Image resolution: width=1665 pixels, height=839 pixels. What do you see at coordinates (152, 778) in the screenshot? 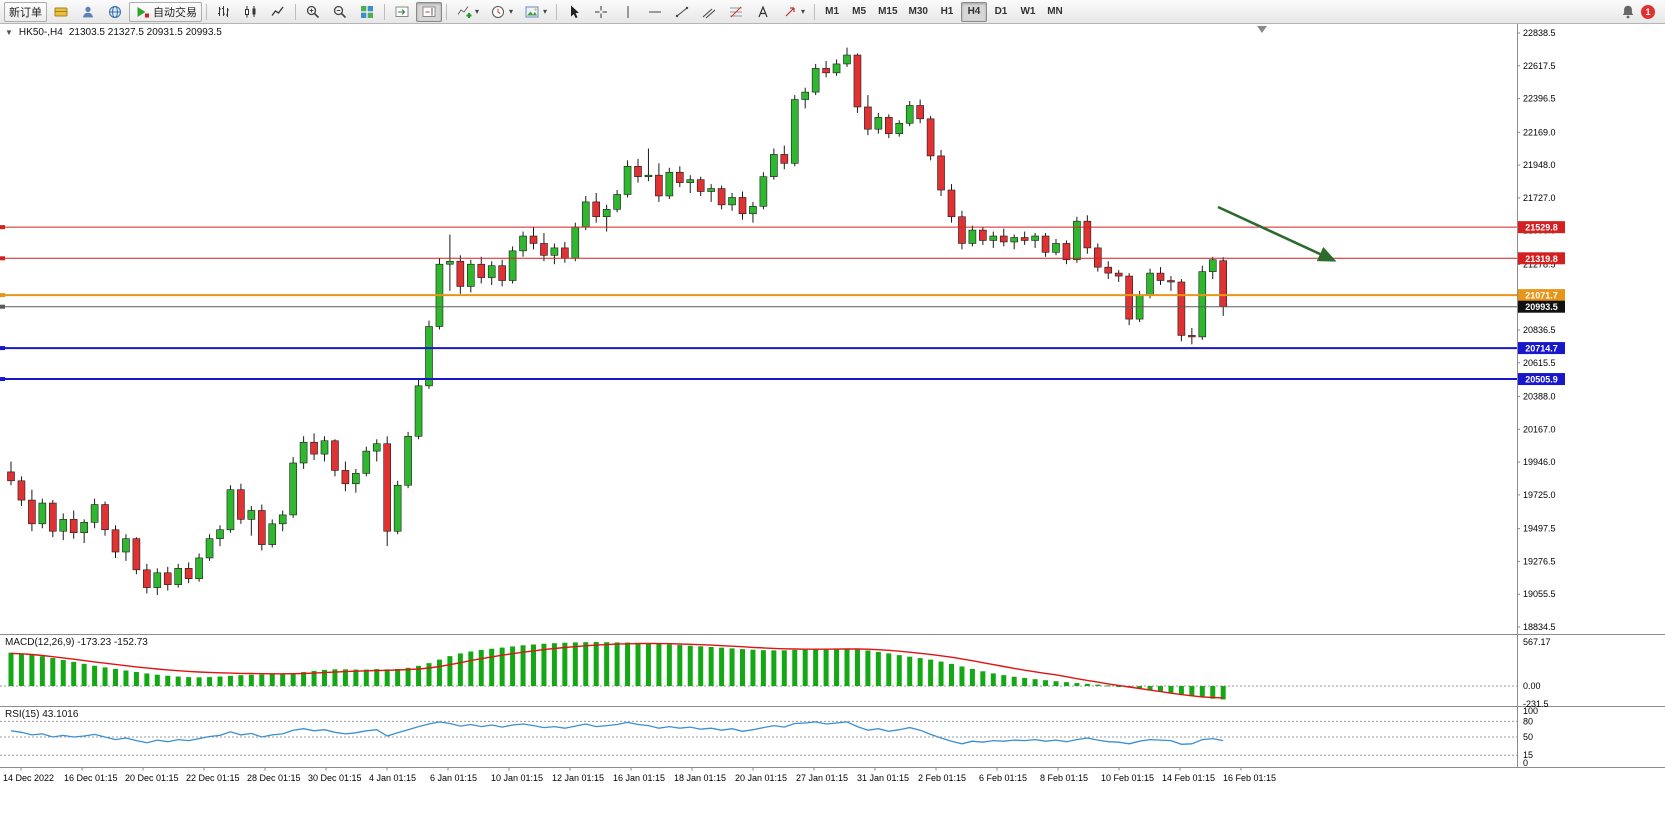
I see `time-axis-label: 20 Dec 01:15` at bounding box center [152, 778].